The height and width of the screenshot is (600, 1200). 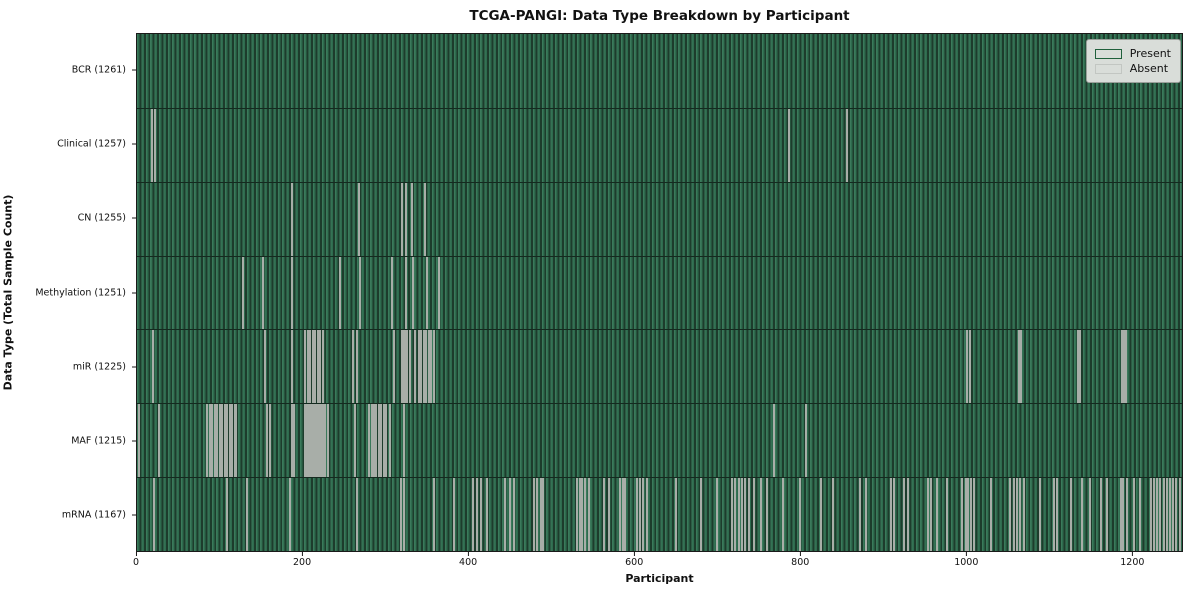 I want to click on heatmap-row-bcr, so click(x=659, y=71).